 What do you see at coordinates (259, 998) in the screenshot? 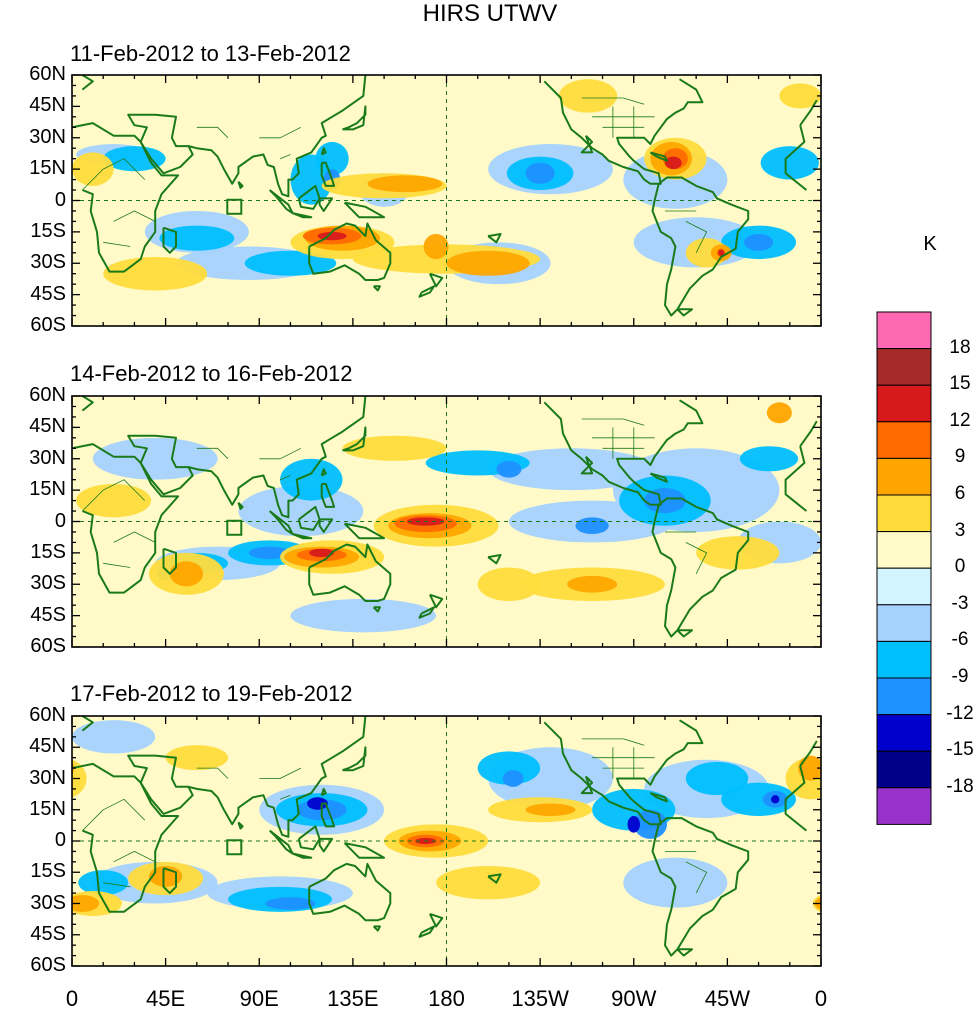
I see `lon-tick-label: 90E` at bounding box center [259, 998].